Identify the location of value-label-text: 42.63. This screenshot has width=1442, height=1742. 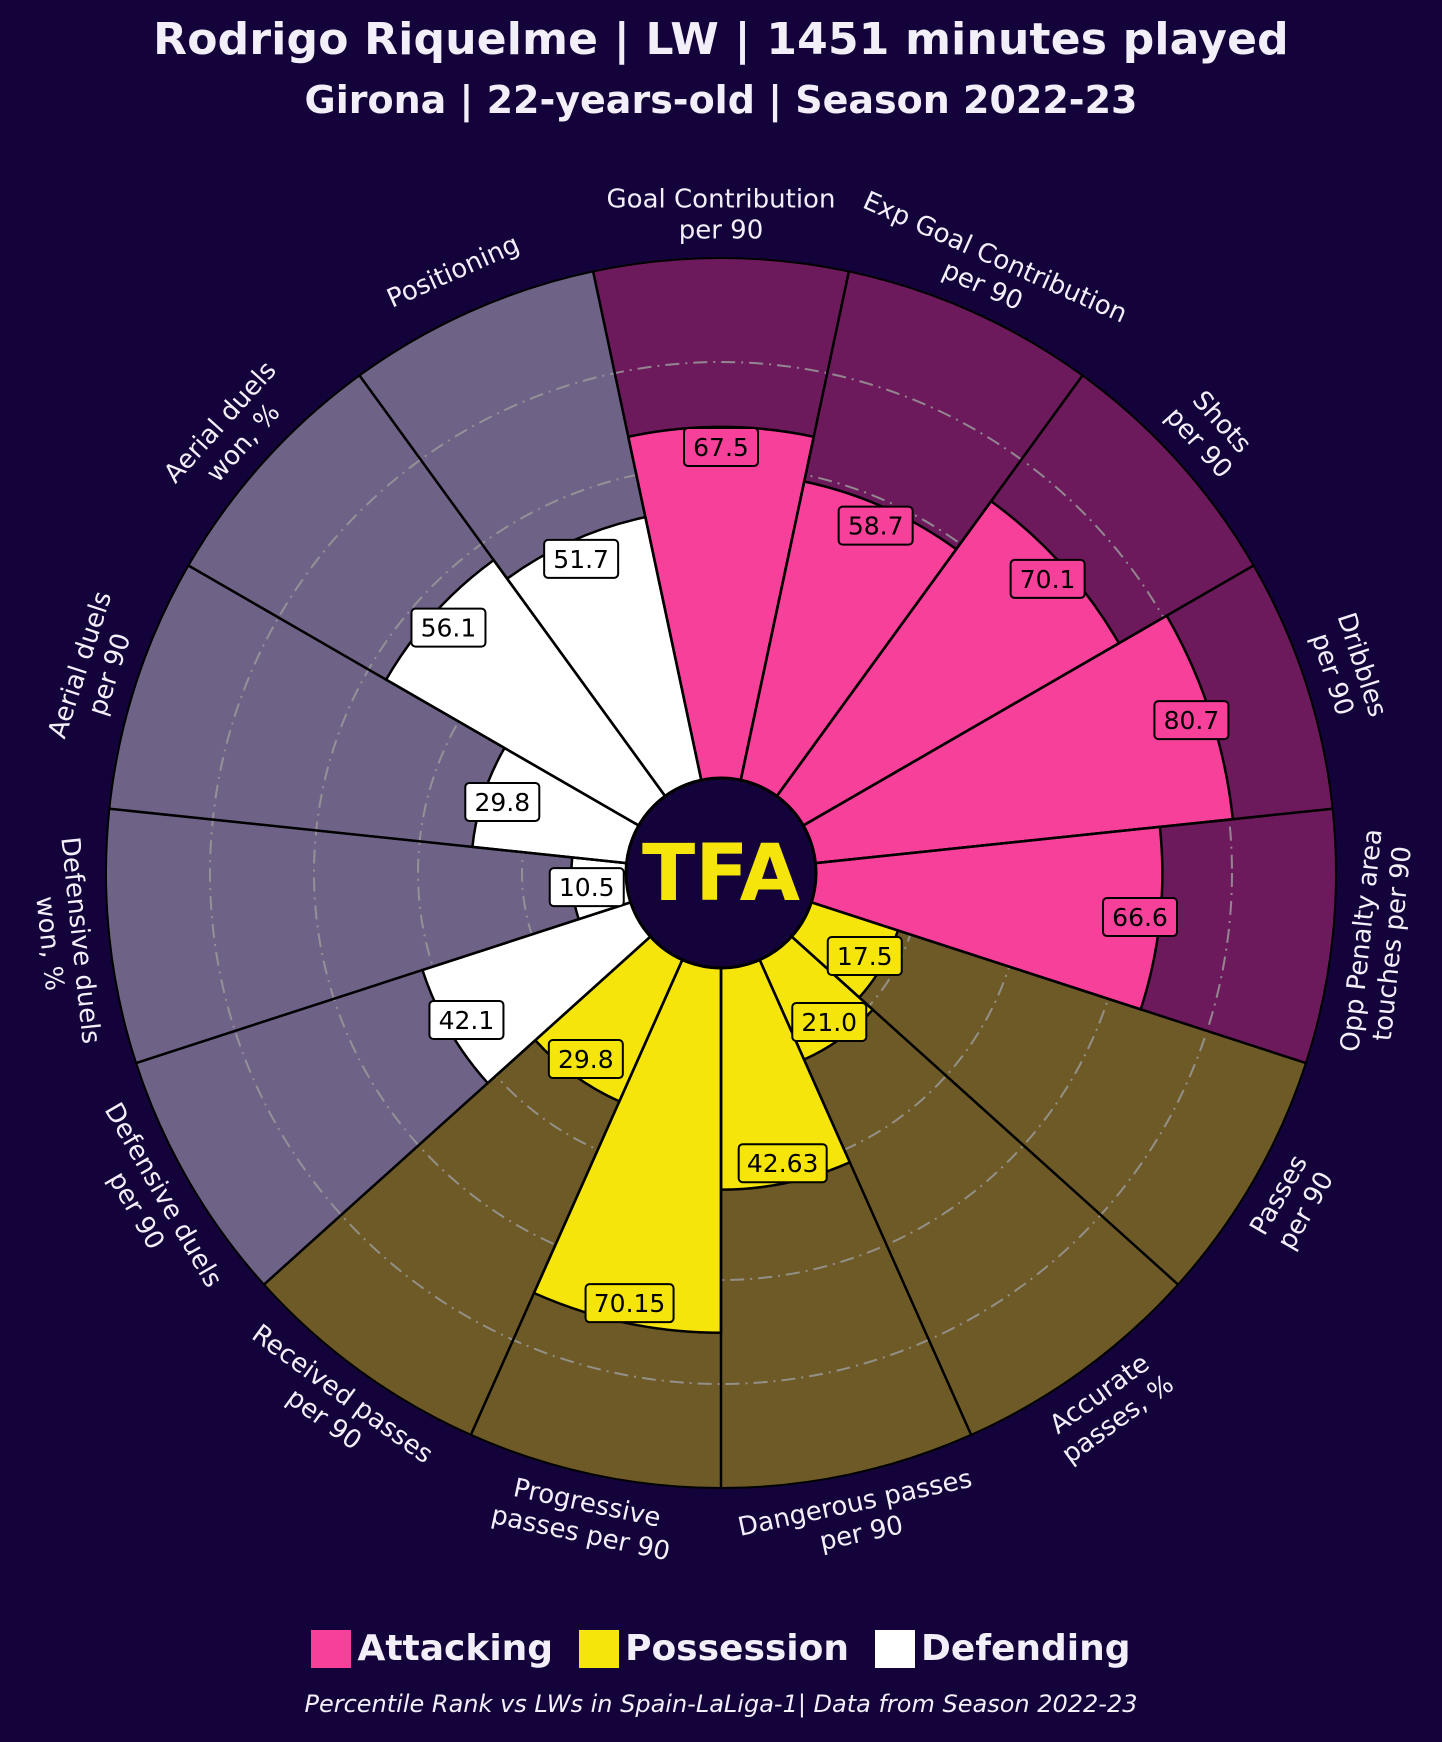
(783, 1163).